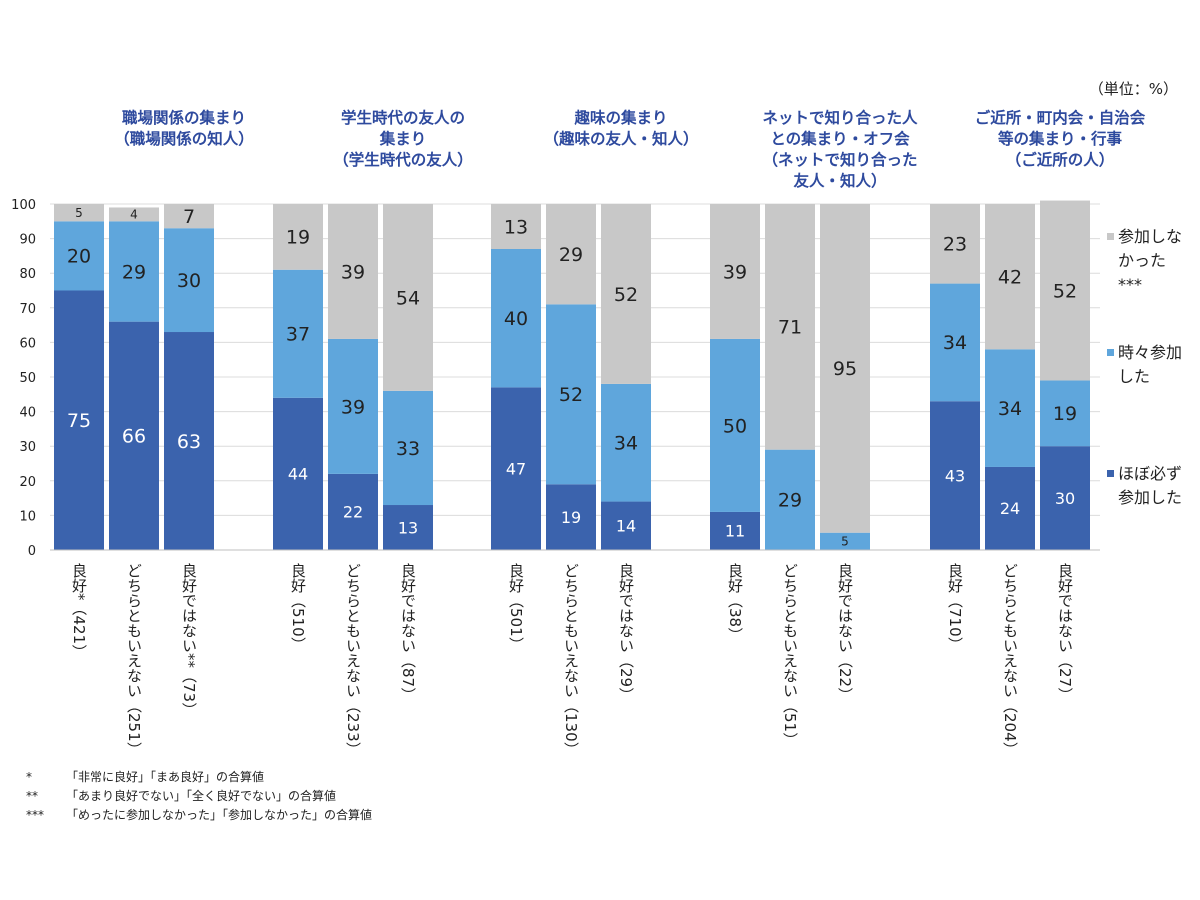 Image resolution: width=1200 pixels, height=900 pixels. What do you see at coordinates (29, 777) in the screenshot?
I see `footnote-mark: *` at bounding box center [29, 777].